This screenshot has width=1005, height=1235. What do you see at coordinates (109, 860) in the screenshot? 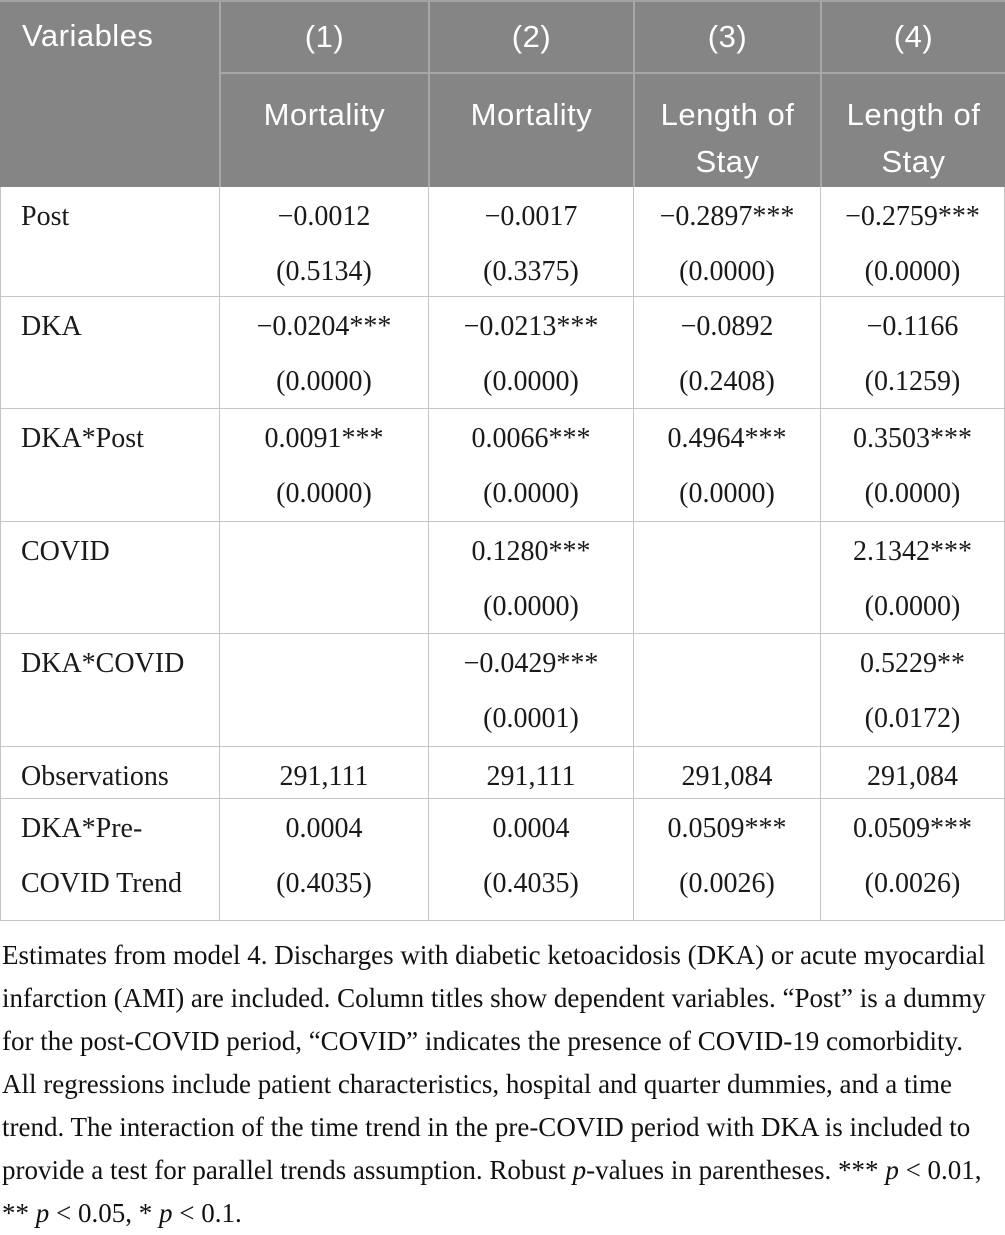
I see `row-label-dka-precovid-trend: DKA*Pre-COVID Trend` at bounding box center [109, 860].